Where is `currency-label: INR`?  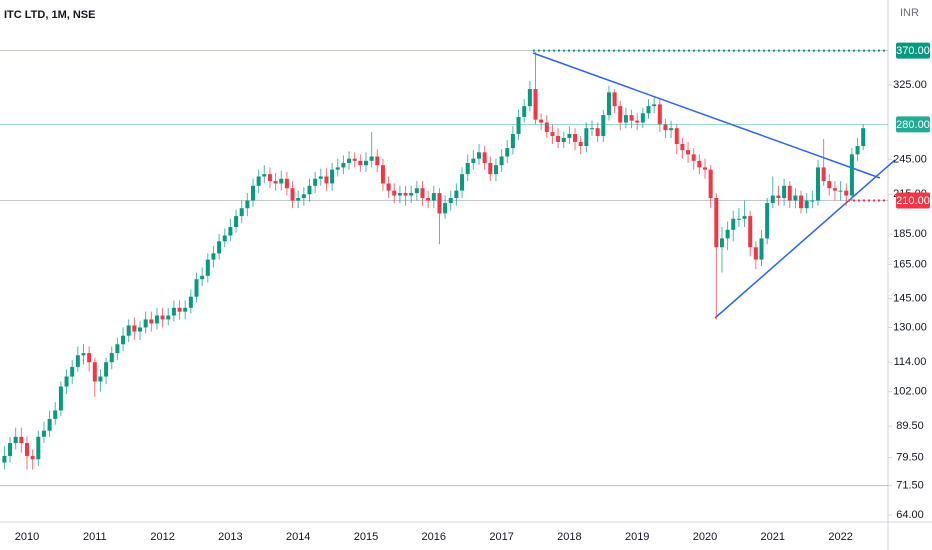
currency-label: INR is located at coordinates (909, 13).